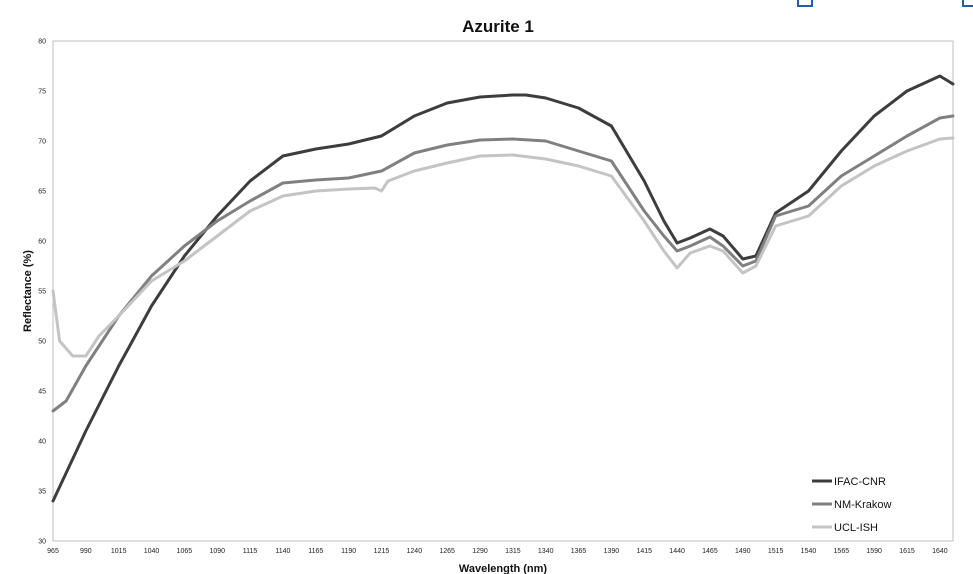  What do you see at coordinates (42, 492) in the screenshot?
I see `y-tick-label: 35` at bounding box center [42, 492].